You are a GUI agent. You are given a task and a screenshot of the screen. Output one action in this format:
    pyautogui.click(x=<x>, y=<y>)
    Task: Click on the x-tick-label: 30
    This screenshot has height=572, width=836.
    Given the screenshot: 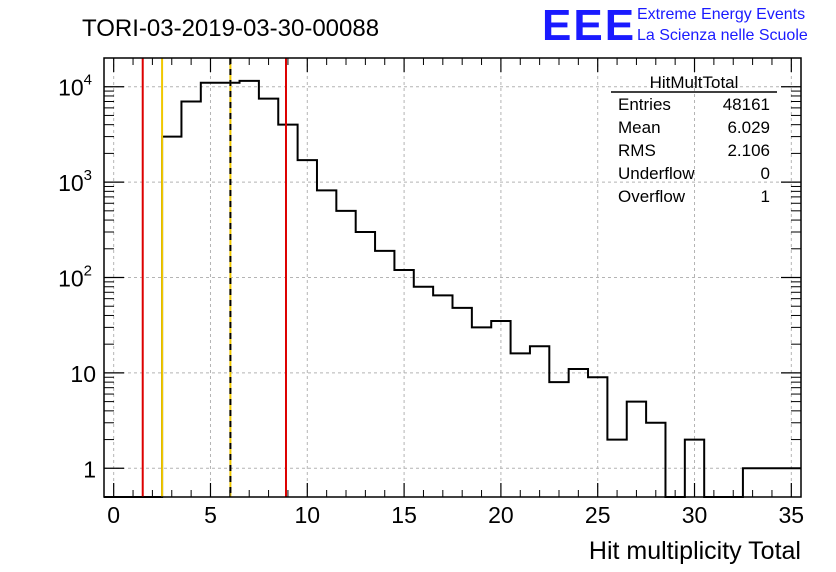 What is the action you would take?
    pyautogui.click(x=695, y=515)
    